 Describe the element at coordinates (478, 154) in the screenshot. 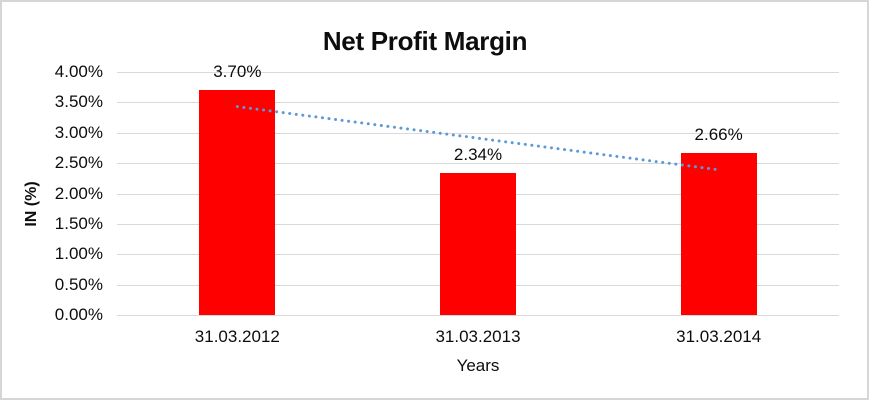

I see `data-label: 2.34%` at that location.